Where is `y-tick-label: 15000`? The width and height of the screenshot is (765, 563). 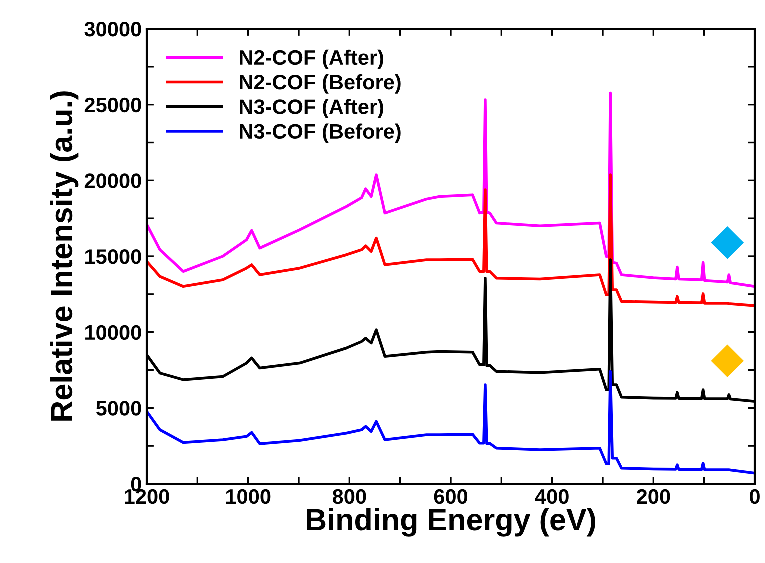
y-tick-label: 15000 is located at coordinates (114, 257).